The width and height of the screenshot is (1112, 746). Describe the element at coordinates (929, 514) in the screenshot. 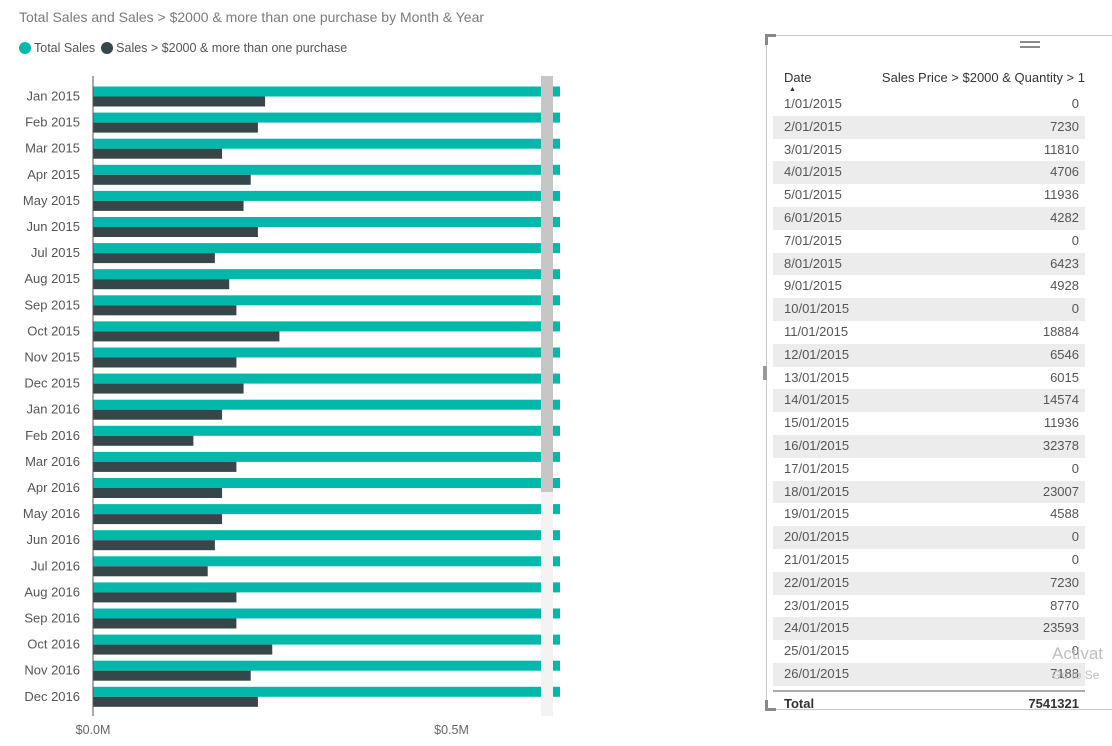

I see `table-row: 19/01/2015 4588` at that location.